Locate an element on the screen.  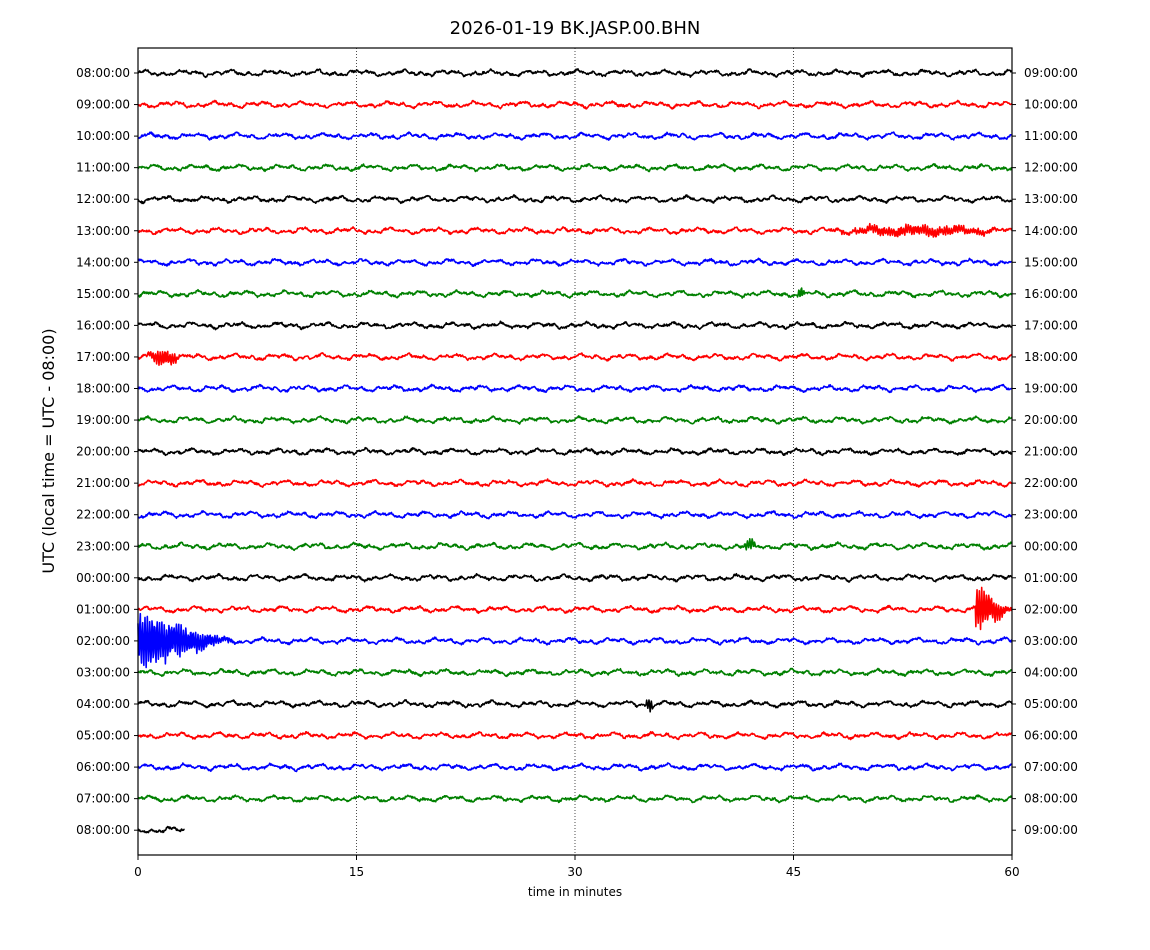
right-label-4: 13:00:00 is located at coordinates (1051, 199).